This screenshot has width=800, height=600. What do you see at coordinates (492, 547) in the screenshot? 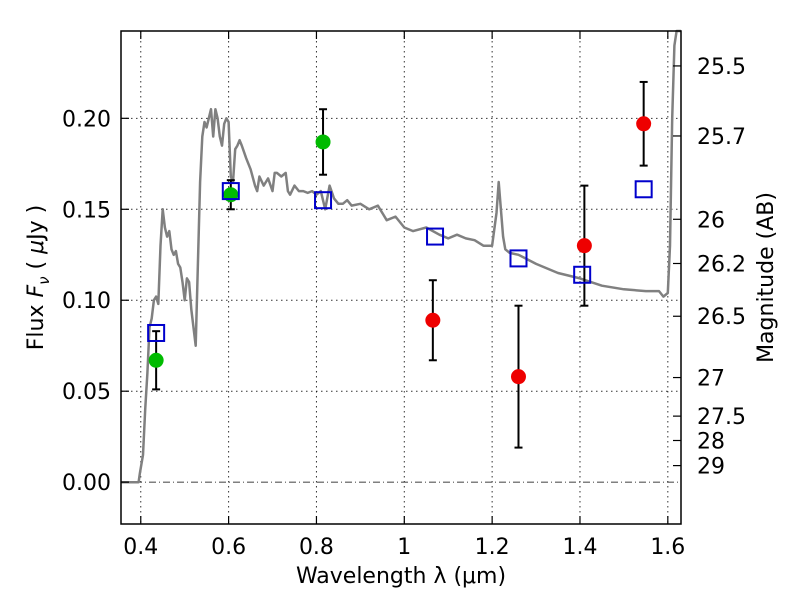
I see `x-tick-label: 1.2` at bounding box center [492, 547].